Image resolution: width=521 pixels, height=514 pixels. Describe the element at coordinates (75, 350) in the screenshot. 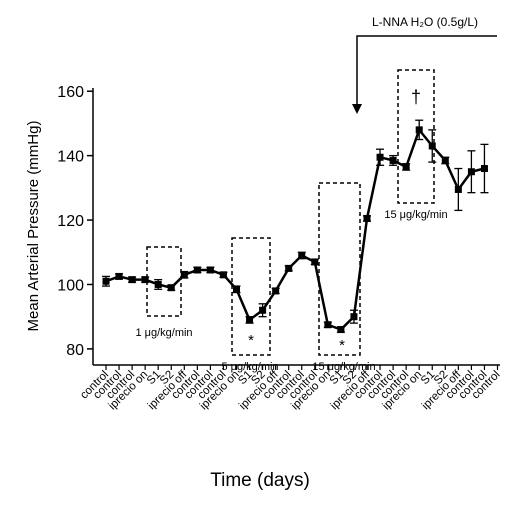

I see `y-tick-label: 80` at that location.